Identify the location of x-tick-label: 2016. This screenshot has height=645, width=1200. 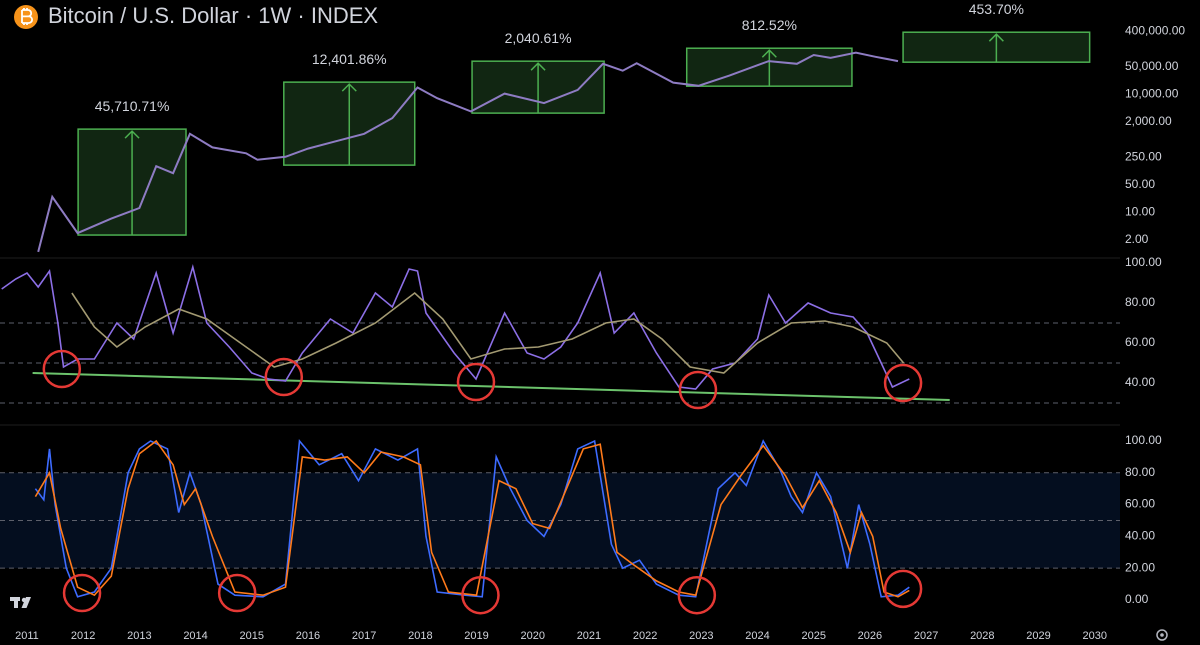
(308, 636).